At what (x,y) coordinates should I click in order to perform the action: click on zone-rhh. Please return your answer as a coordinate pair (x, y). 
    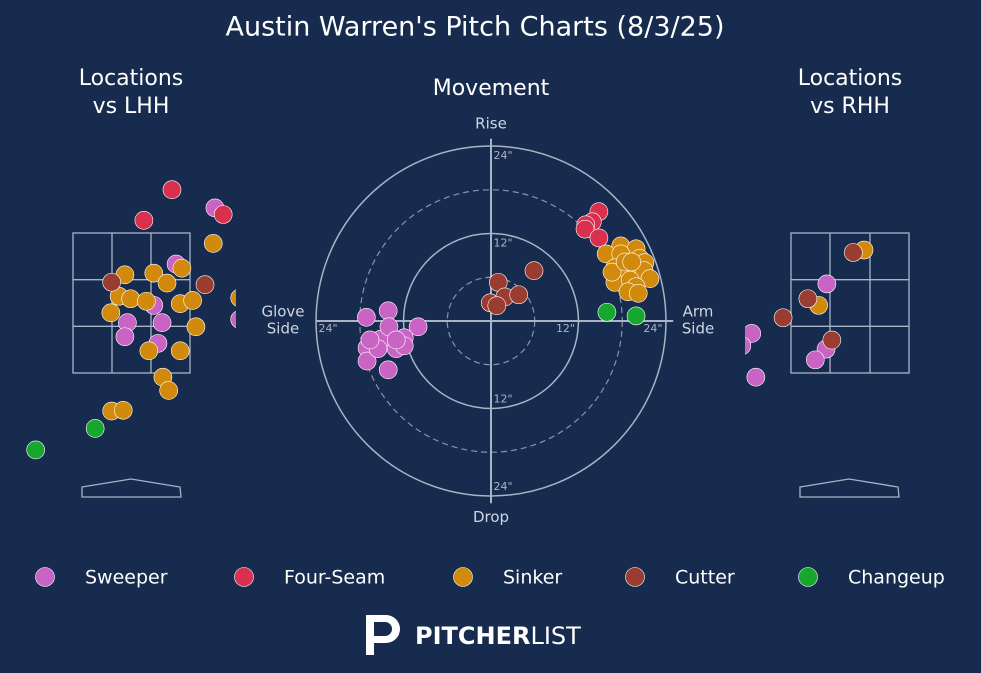
    Looking at the image, I should click on (850, 365).